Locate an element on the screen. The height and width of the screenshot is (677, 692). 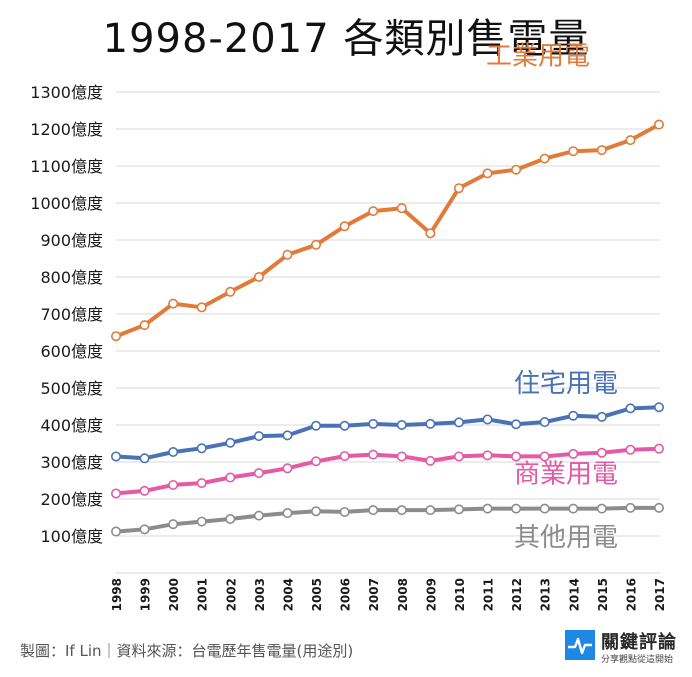
y-tick-label: 100億度 is located at coordinates (71, 536).